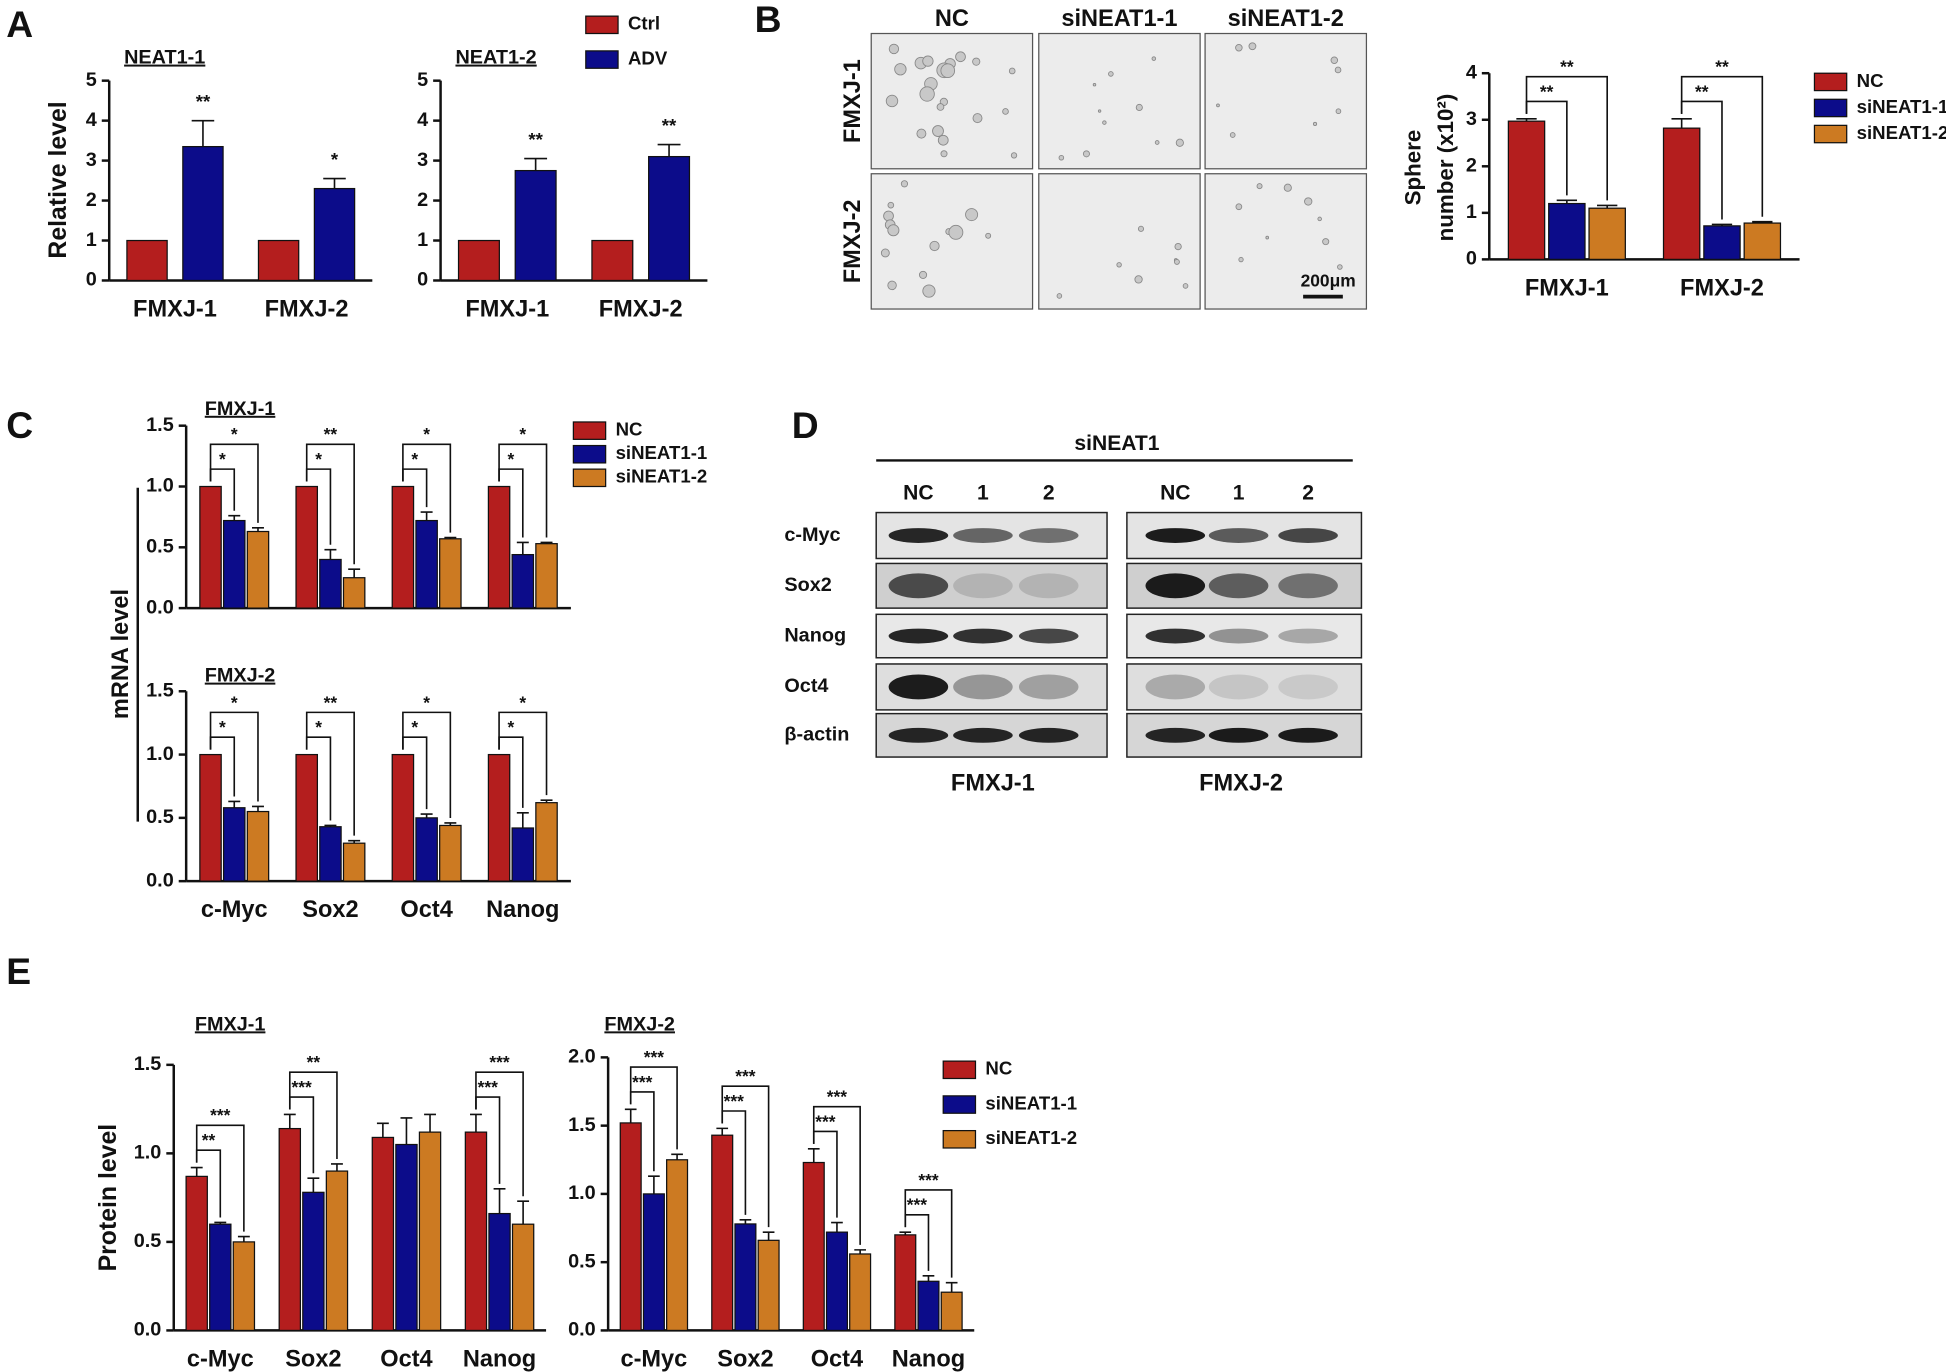 The width and height of the screenshot is (1946, 1372). I want to click on column-label: siNEAT1-1, so click(1119, 18).